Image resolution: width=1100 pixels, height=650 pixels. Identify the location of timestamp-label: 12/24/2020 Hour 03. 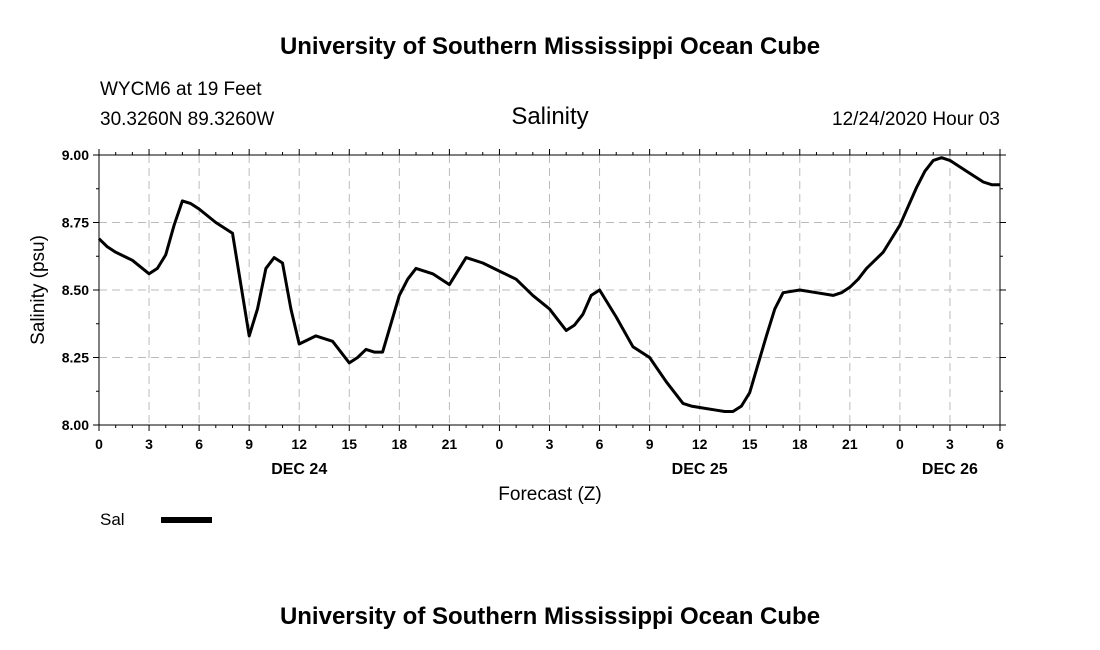
(916, 119).